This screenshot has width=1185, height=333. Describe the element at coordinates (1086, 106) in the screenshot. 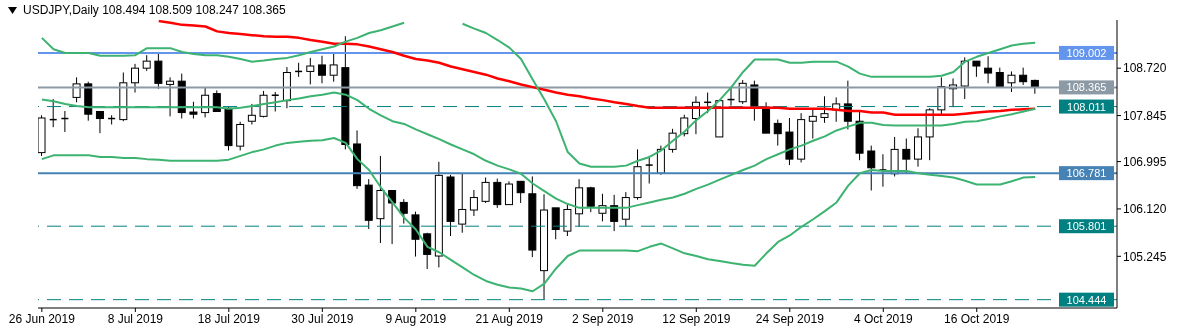

I see `ref-line-label: 108.011` at that location.